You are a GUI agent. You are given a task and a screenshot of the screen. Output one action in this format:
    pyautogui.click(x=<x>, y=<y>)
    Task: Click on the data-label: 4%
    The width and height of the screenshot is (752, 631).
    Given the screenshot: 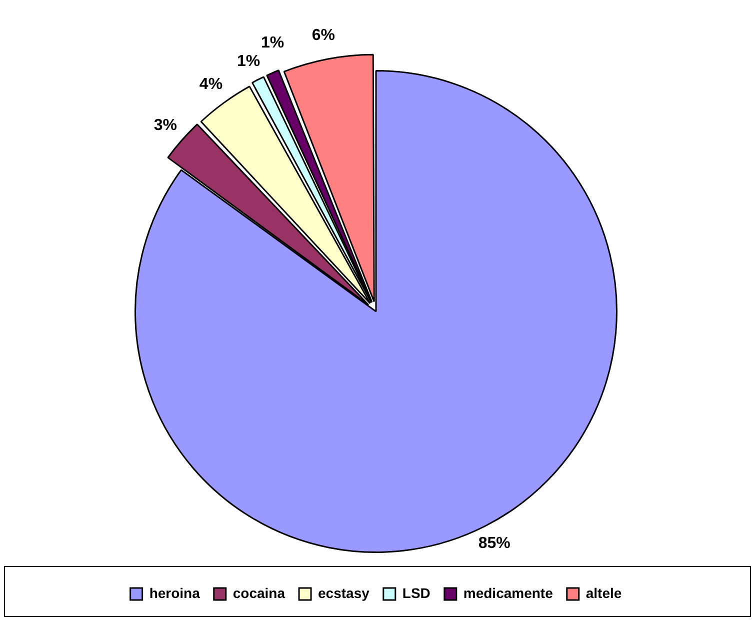 What is the action you would take?
    pyautogui.click(x=211, y=84)
    